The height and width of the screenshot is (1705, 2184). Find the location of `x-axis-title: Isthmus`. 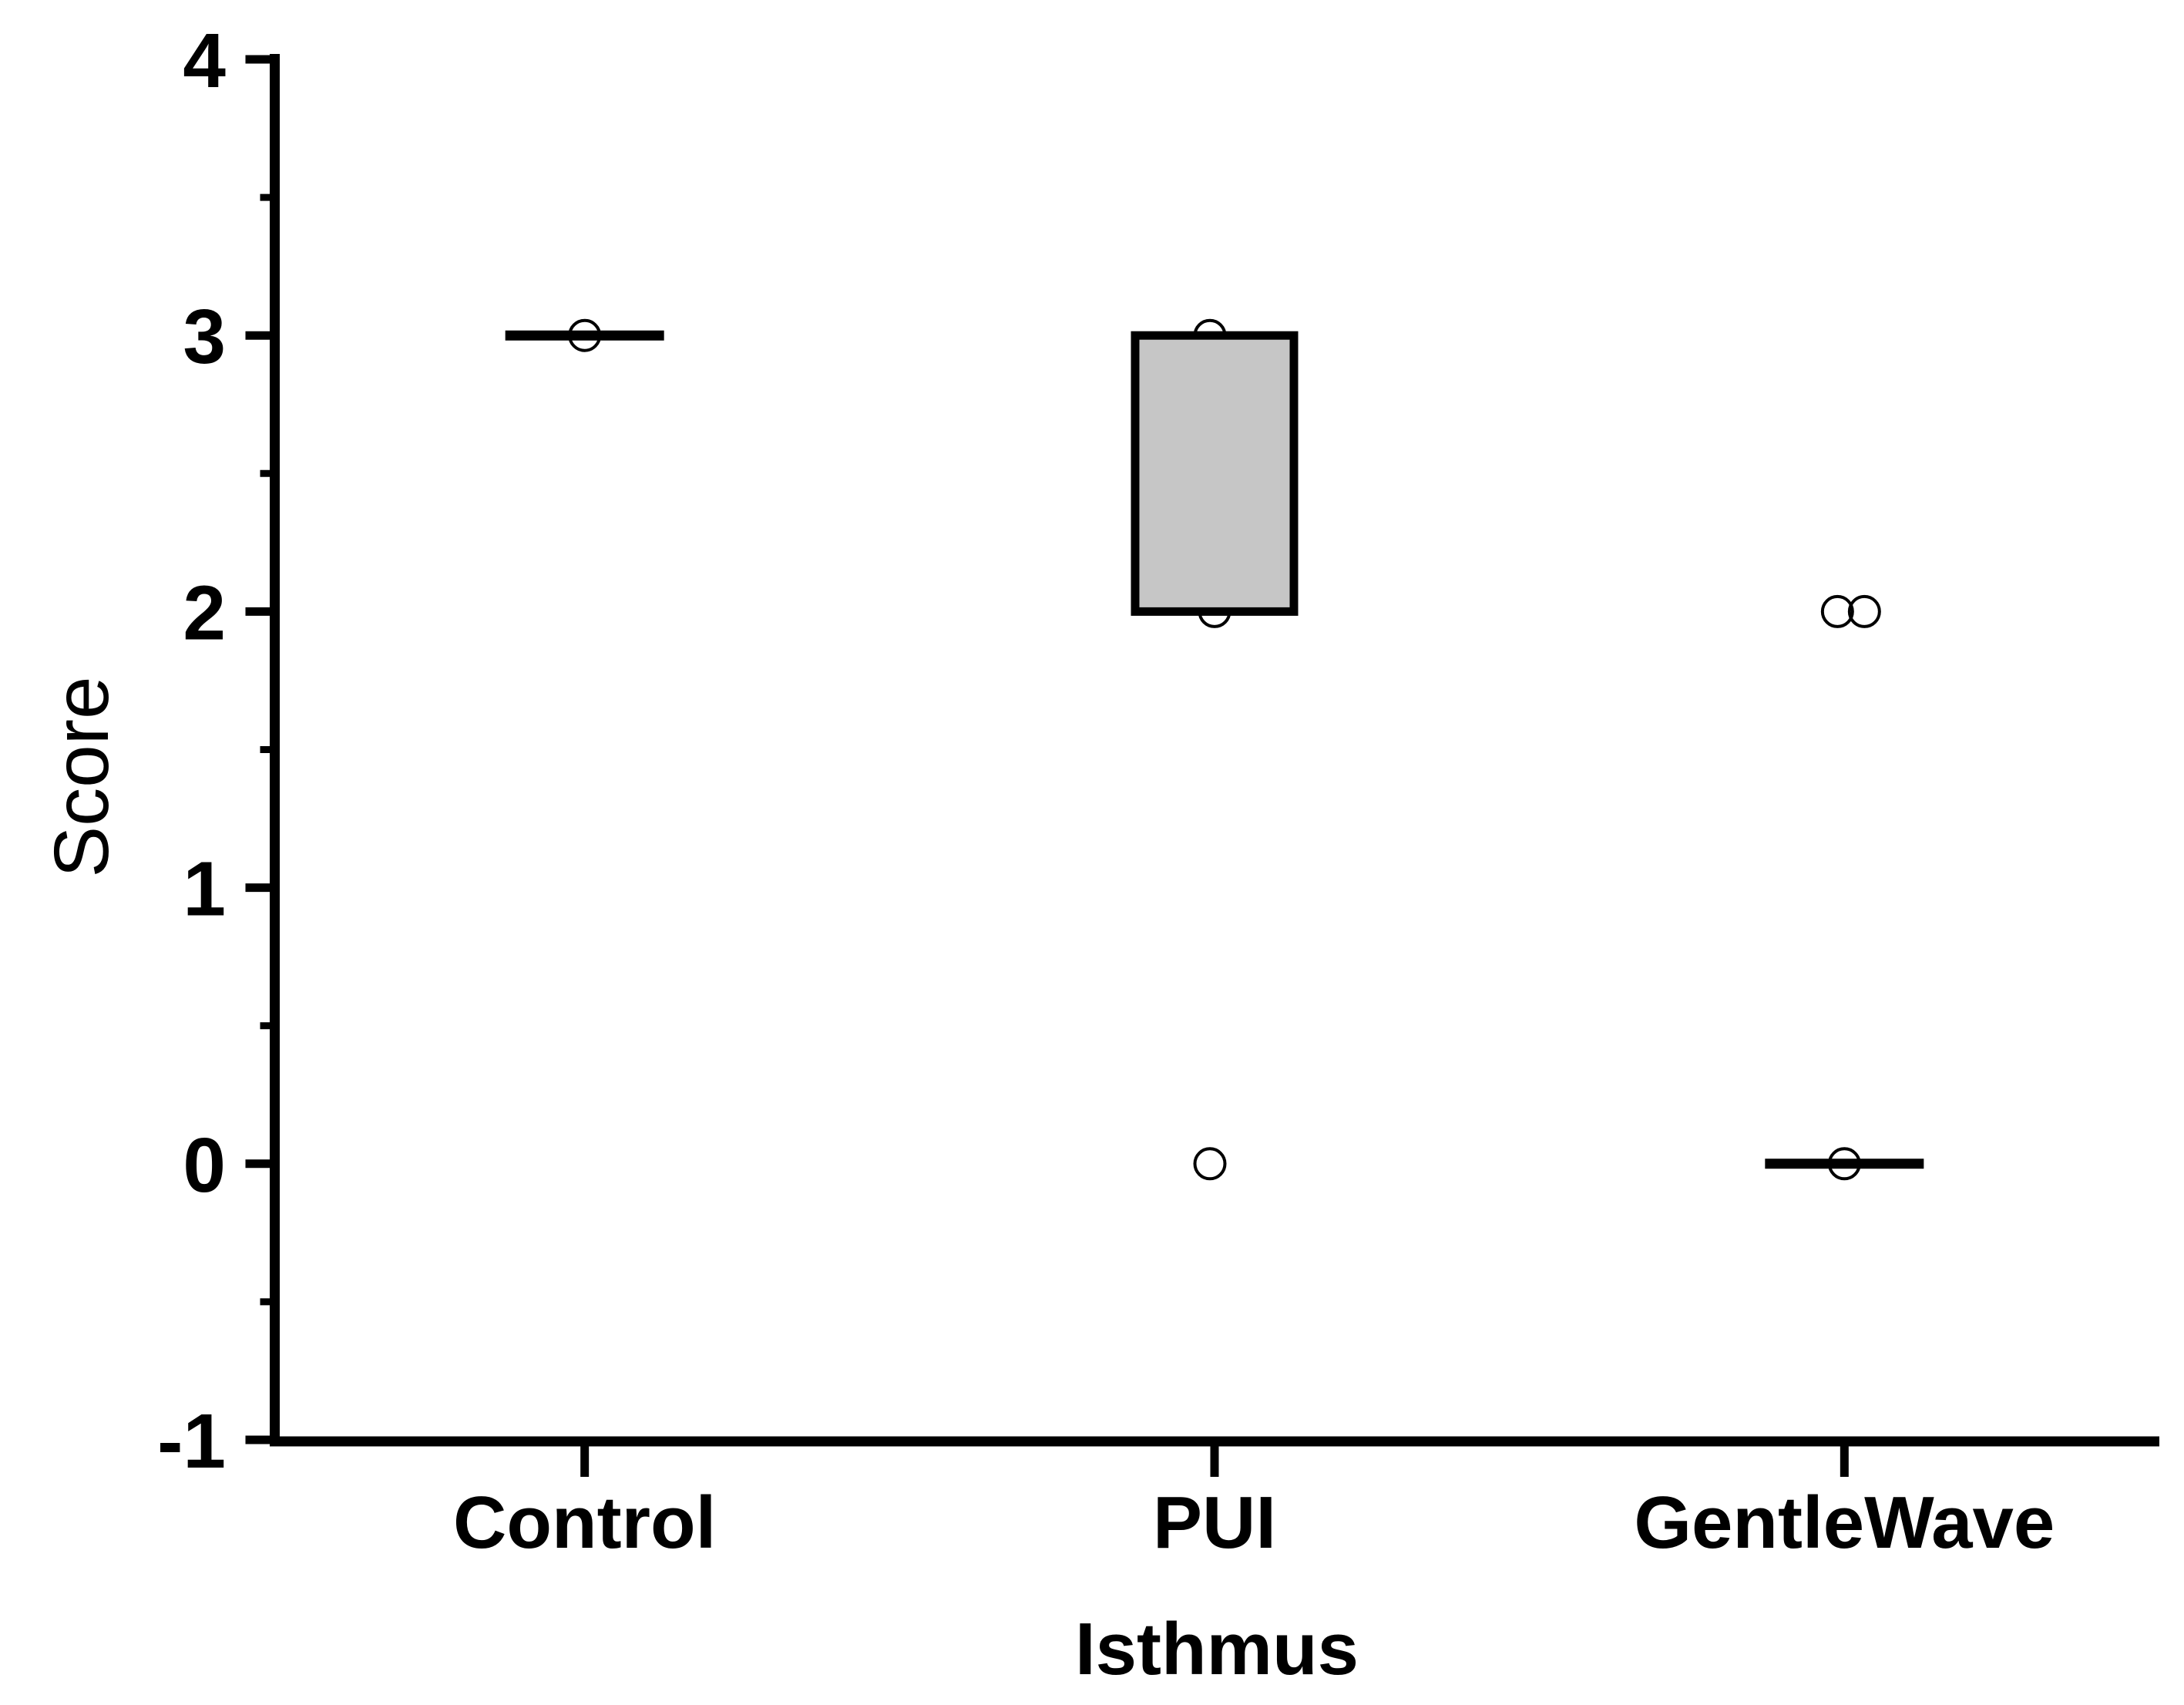

x-axis-title: Isthmus is located at coordinates (1217, 1649).